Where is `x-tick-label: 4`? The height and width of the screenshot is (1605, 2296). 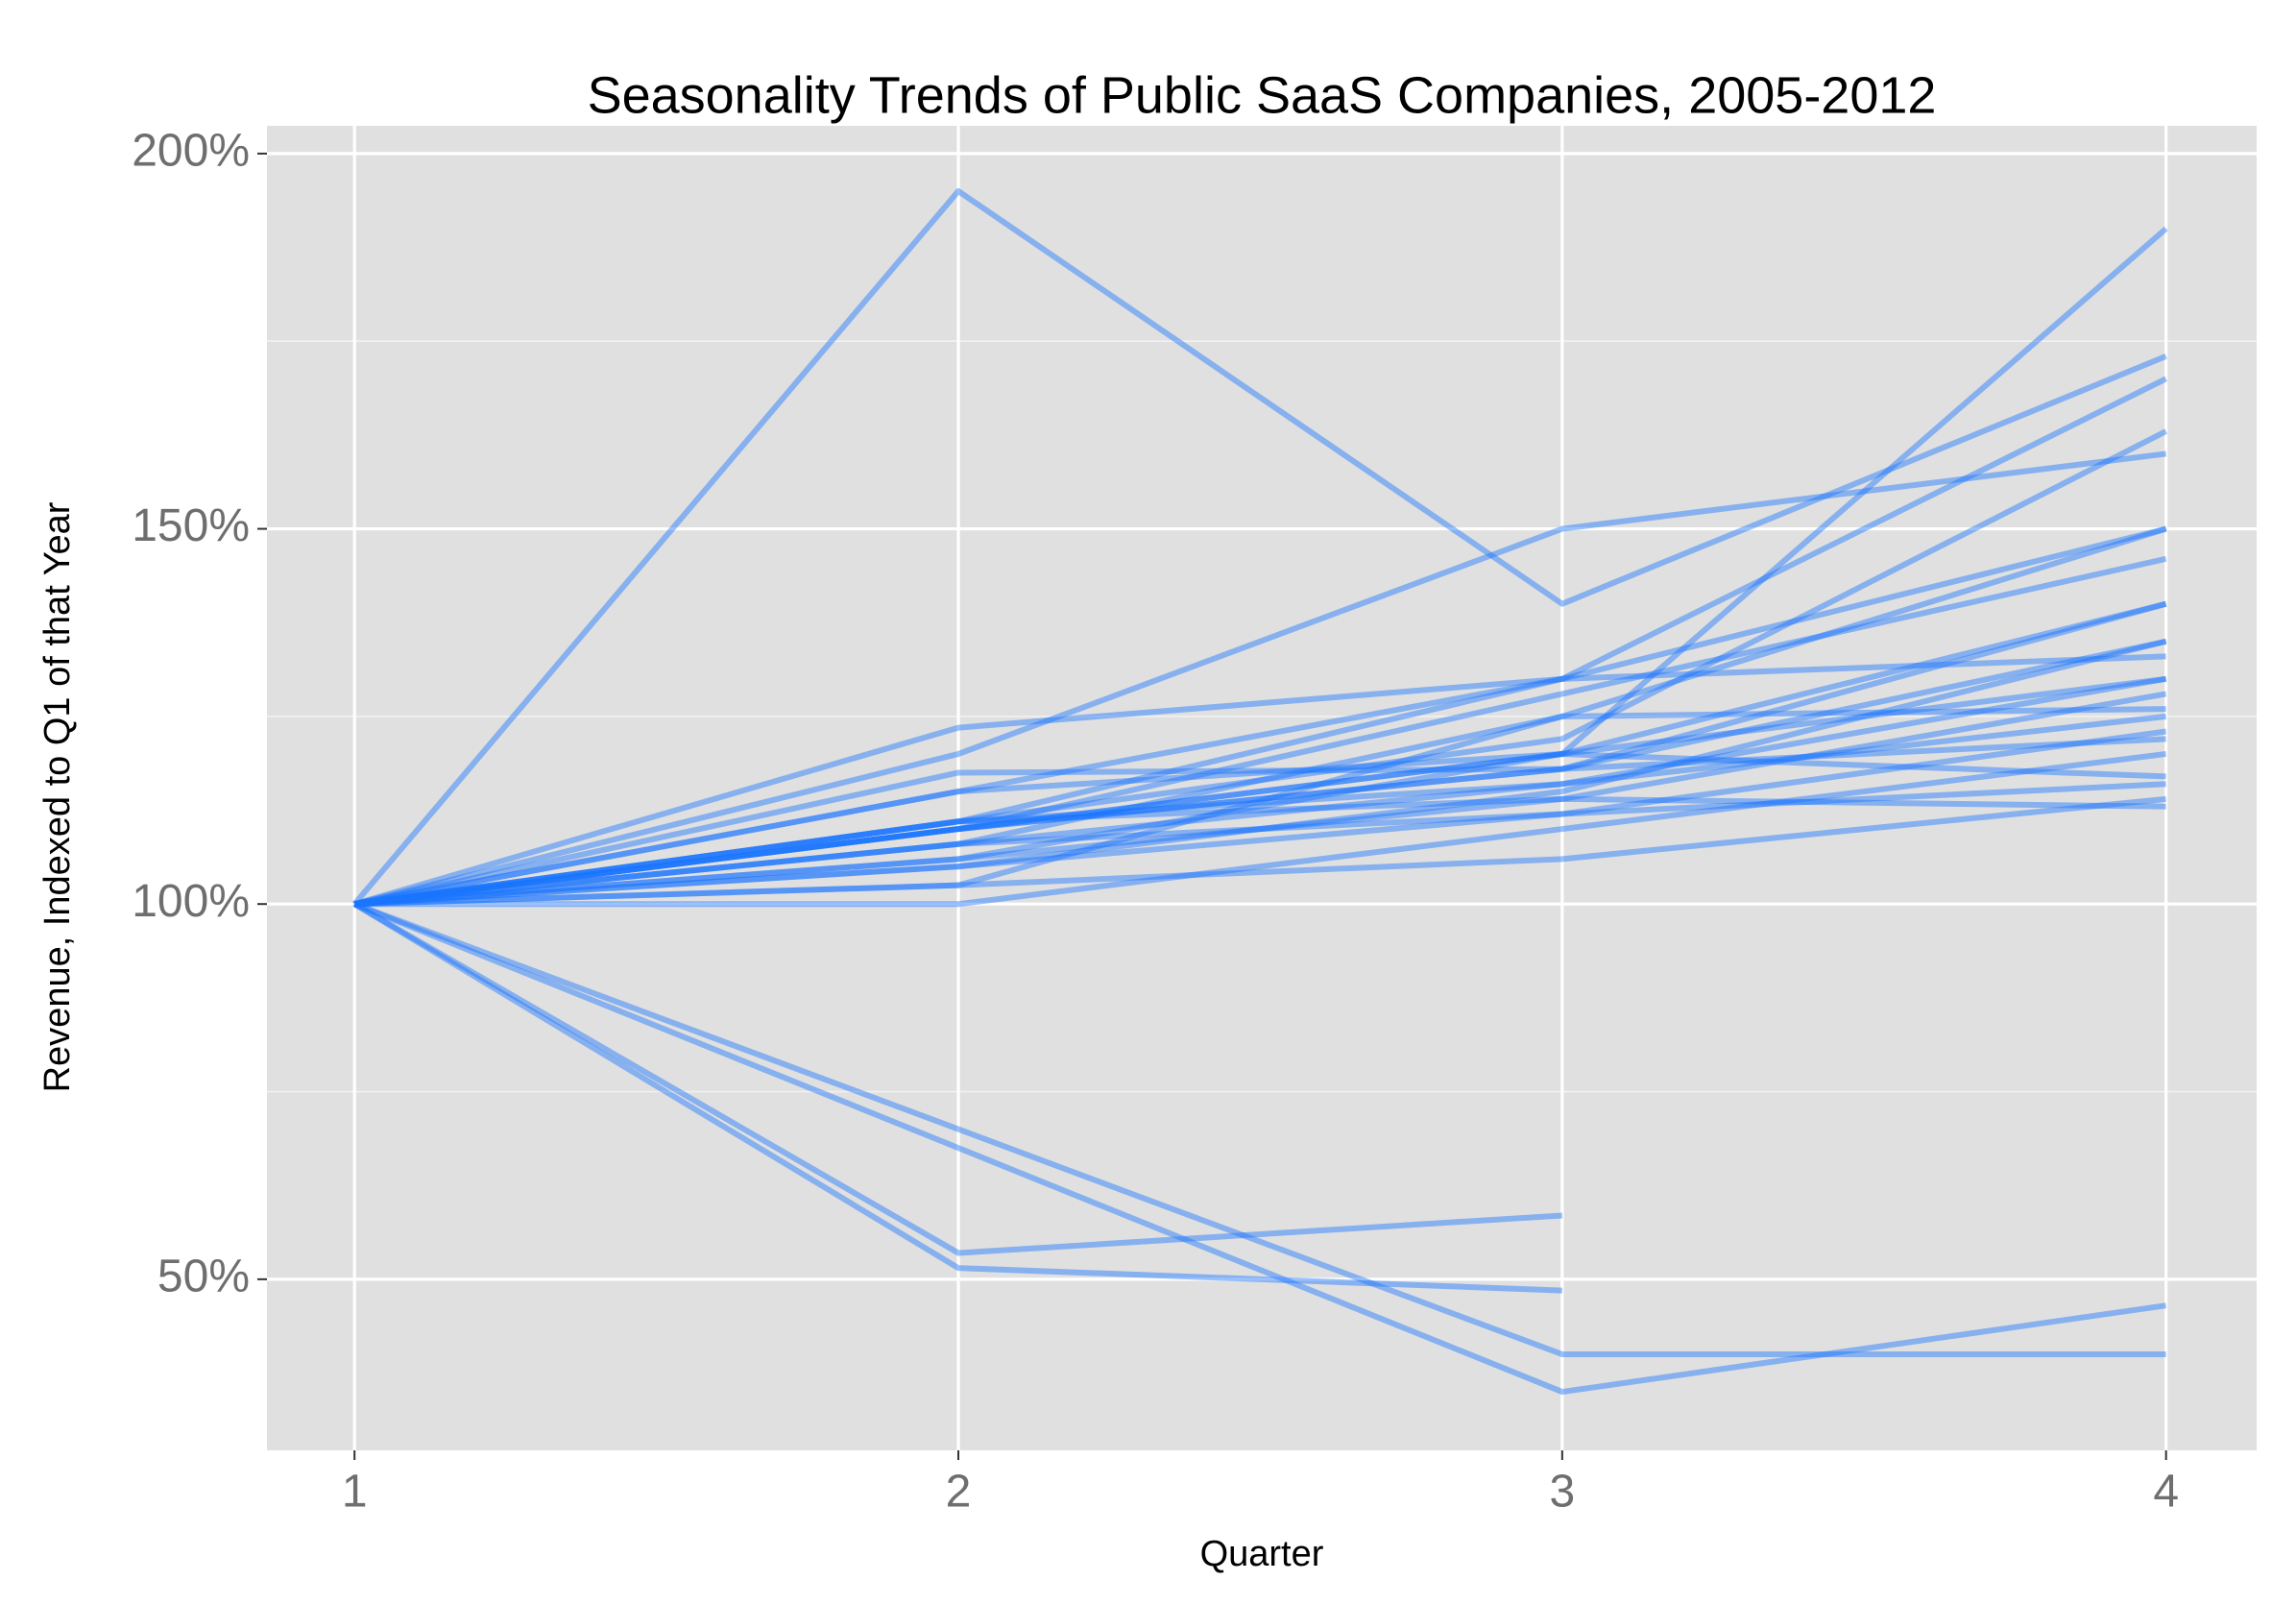
x-tick-label: 4 is located at coordinates (2166, 1493).